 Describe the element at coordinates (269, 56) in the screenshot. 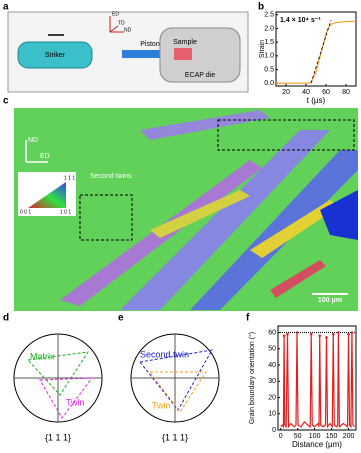

I see `y-tick-label: 1.0` at that location.